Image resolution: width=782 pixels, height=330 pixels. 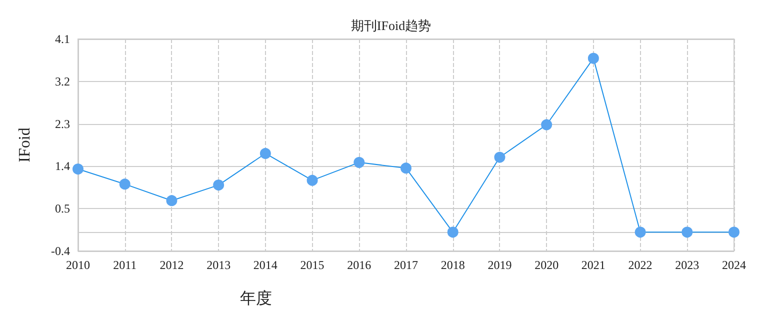 I want to click on x-tick-label: 2020, so click(x=546, y=265).